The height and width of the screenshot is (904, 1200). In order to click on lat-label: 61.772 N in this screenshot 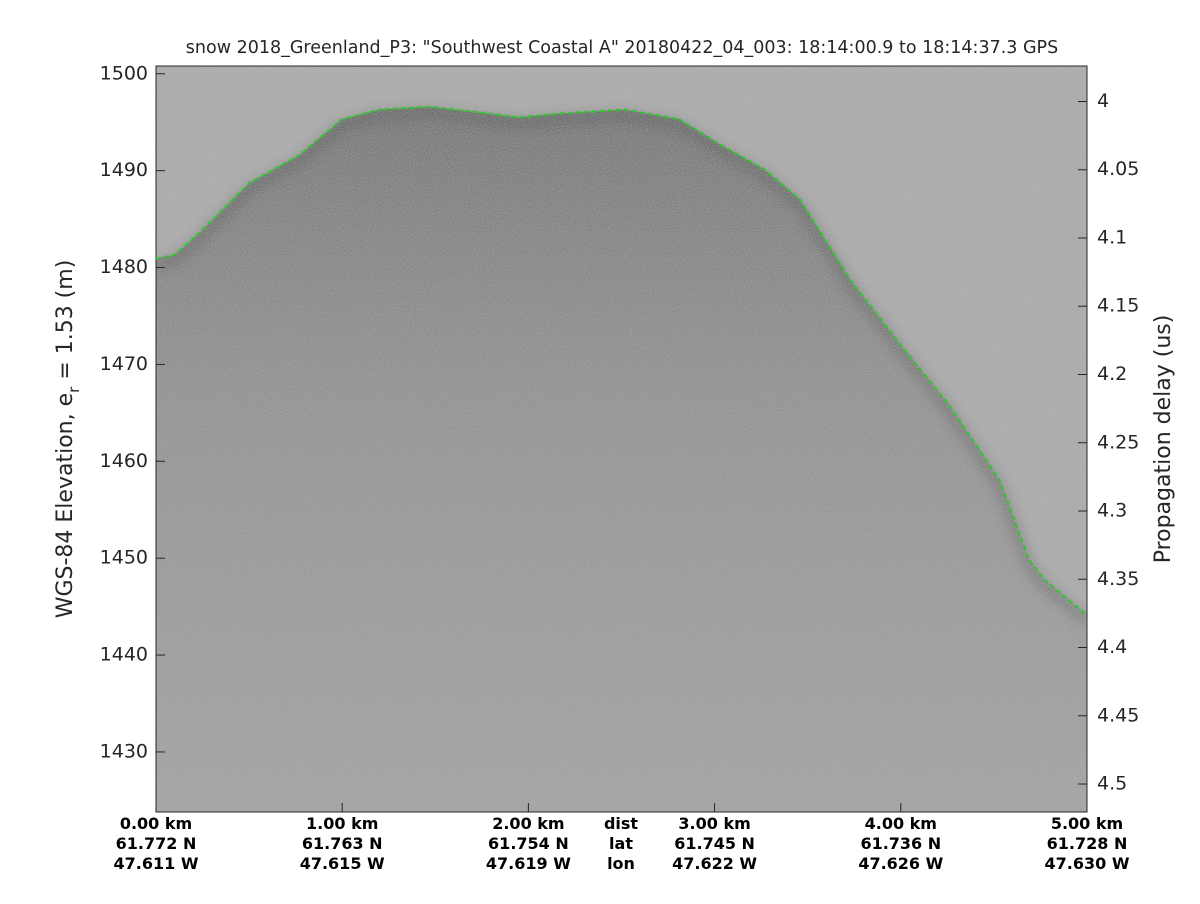, I will do `click(156, 843)`.